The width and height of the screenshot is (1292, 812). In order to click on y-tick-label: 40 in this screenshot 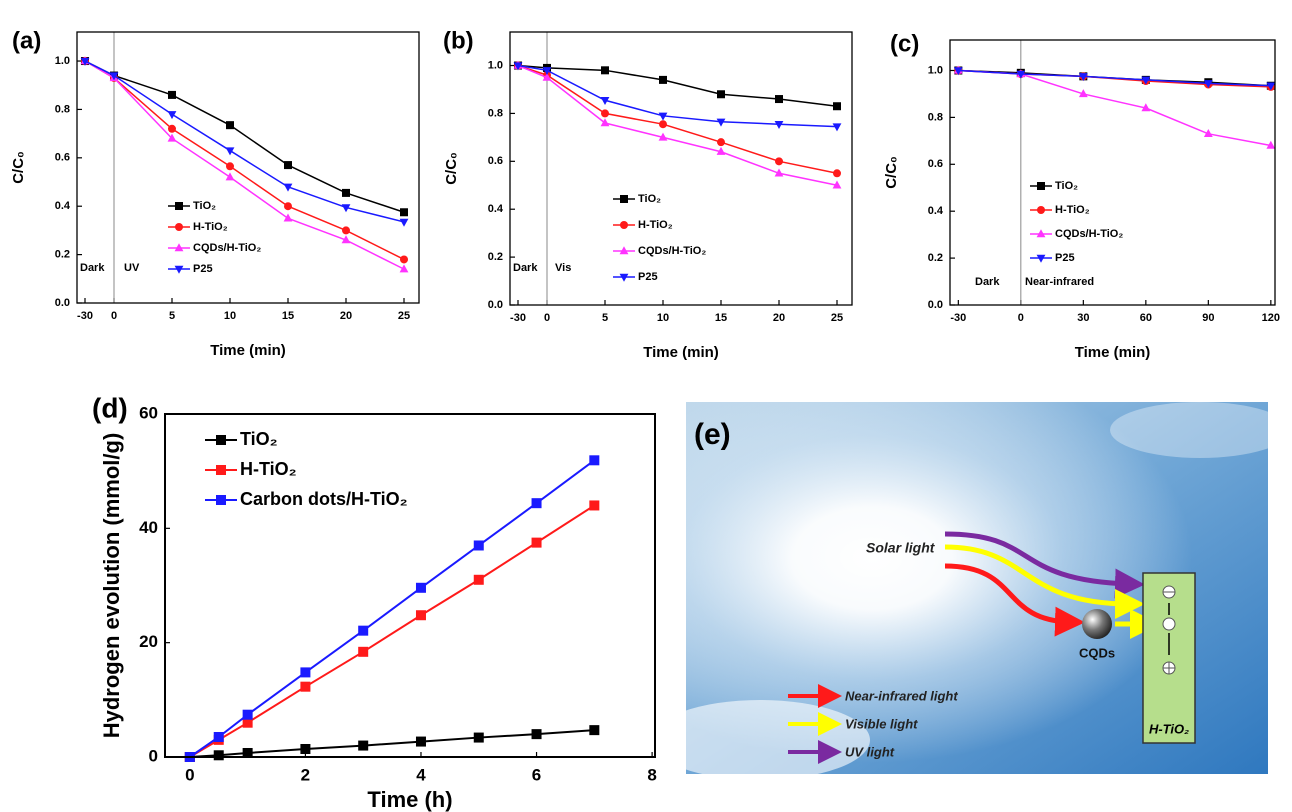, I will do `click(148, 527)`.